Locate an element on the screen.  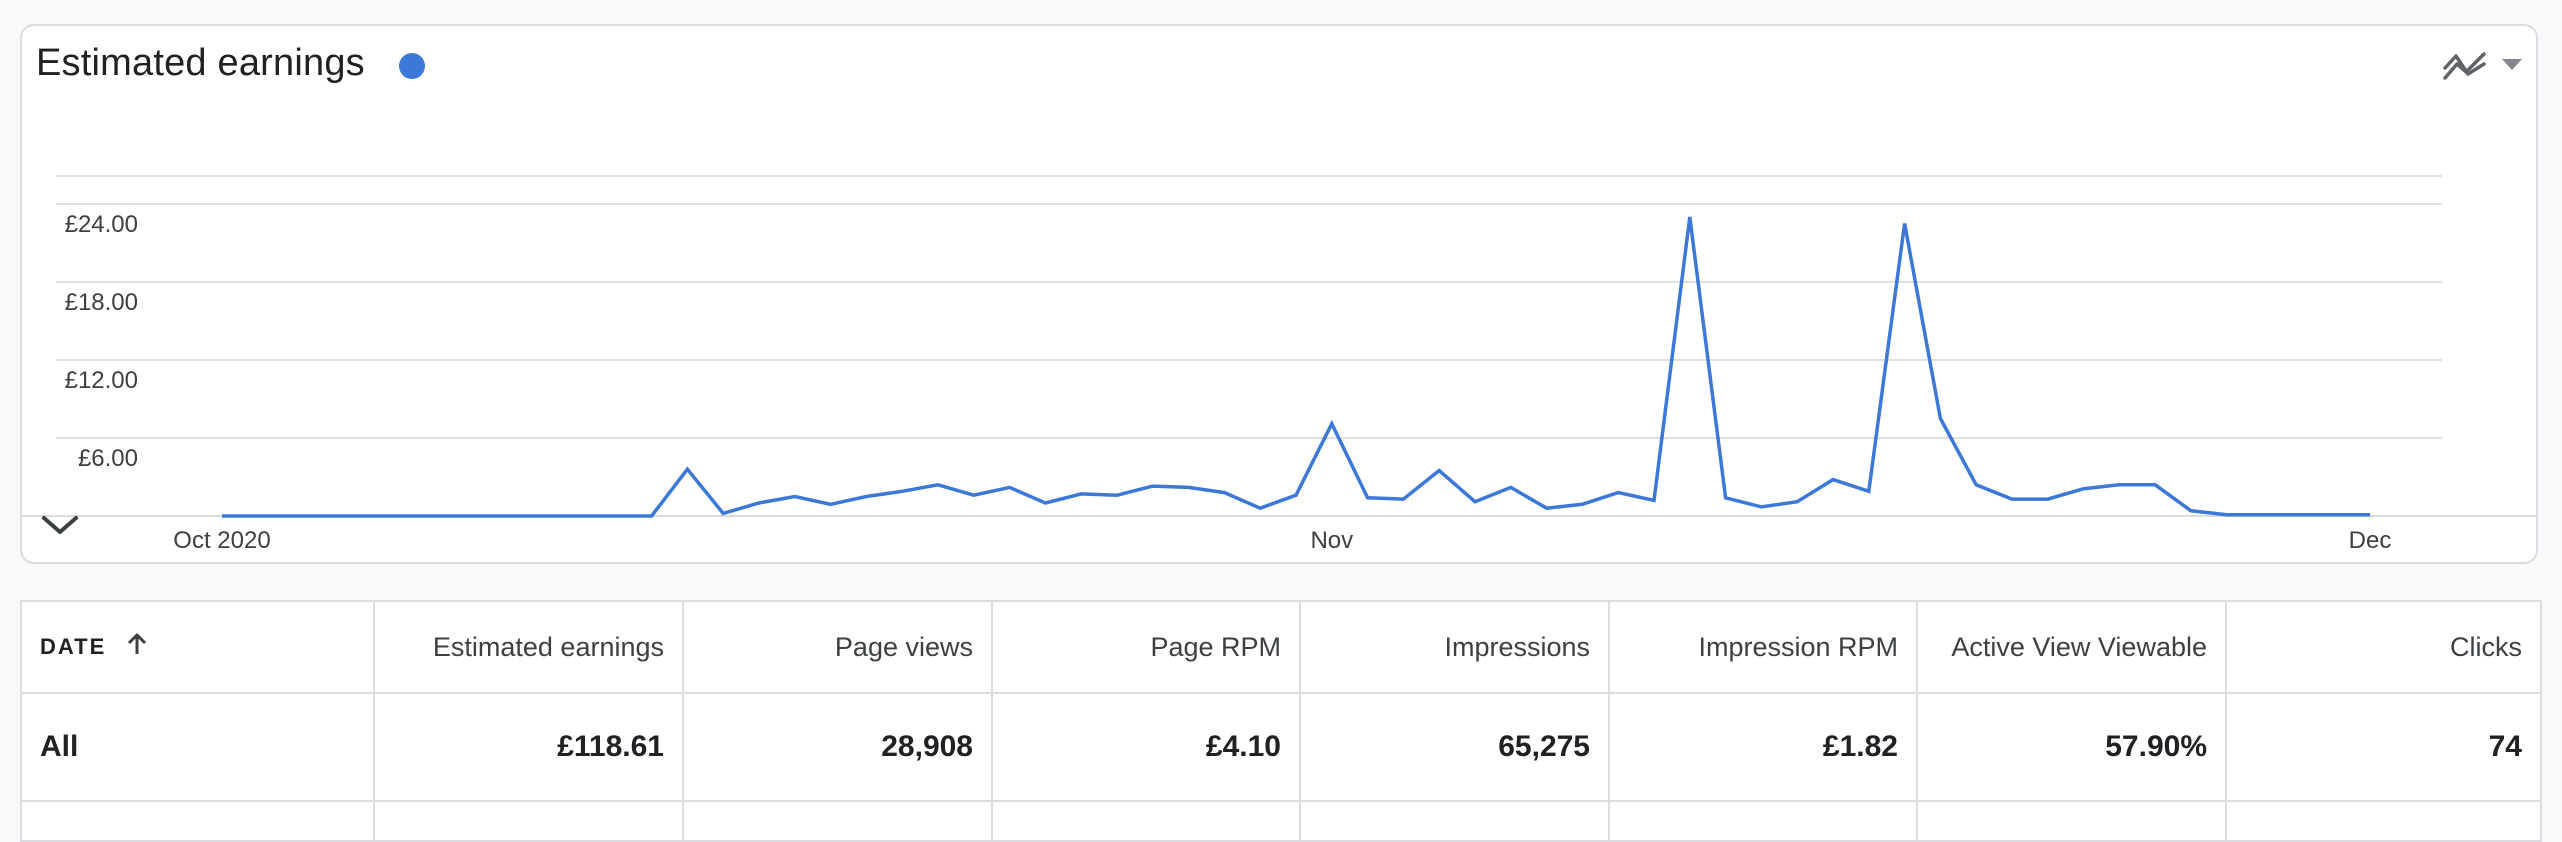
card-header: Estimated earnings is located at coordinates (230, 63).